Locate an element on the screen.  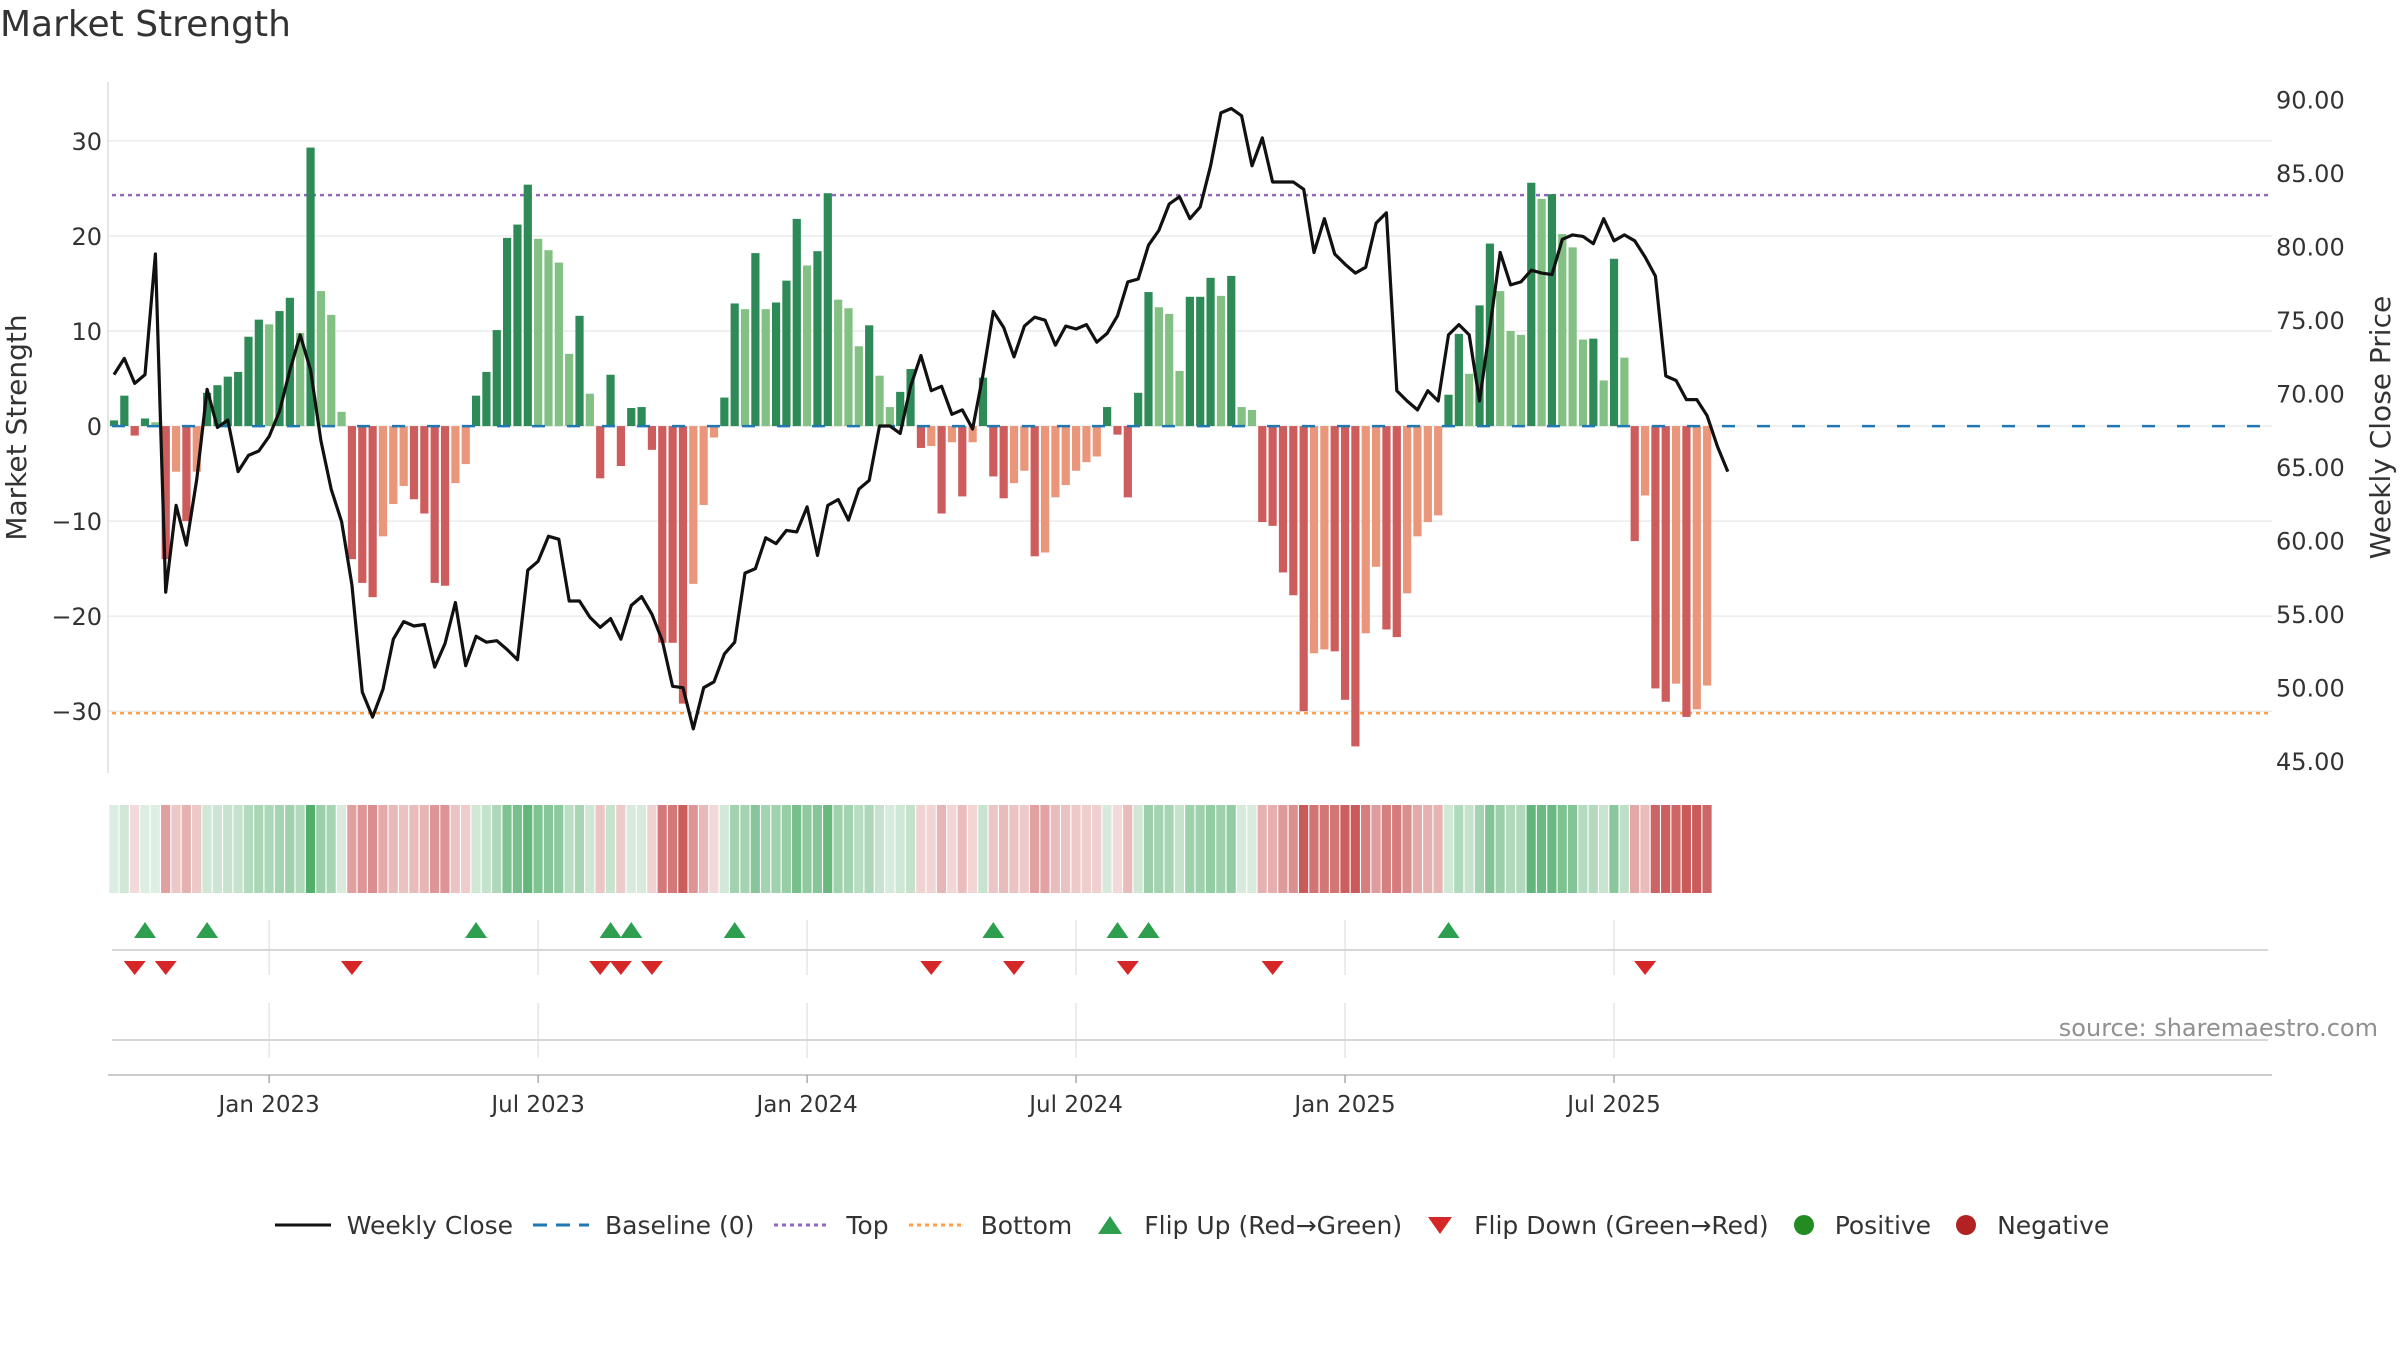
left-tick-label: 10 is located at coordinates (86, 332).